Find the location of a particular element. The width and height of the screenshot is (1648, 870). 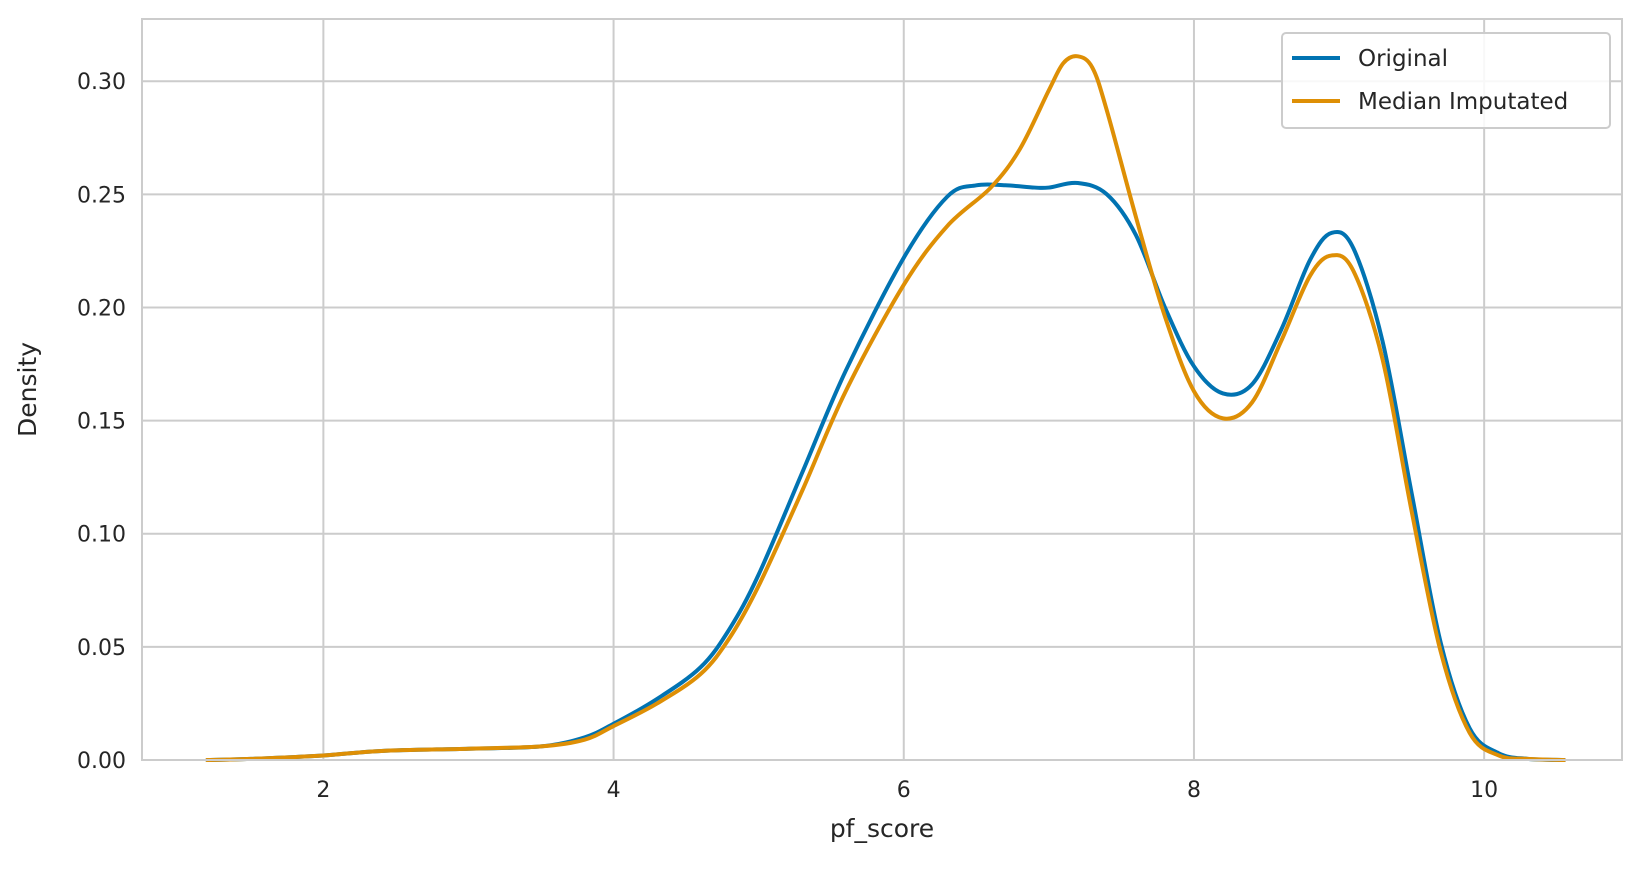

x-tick-label: 8 is located at coordinates (1194, 790).